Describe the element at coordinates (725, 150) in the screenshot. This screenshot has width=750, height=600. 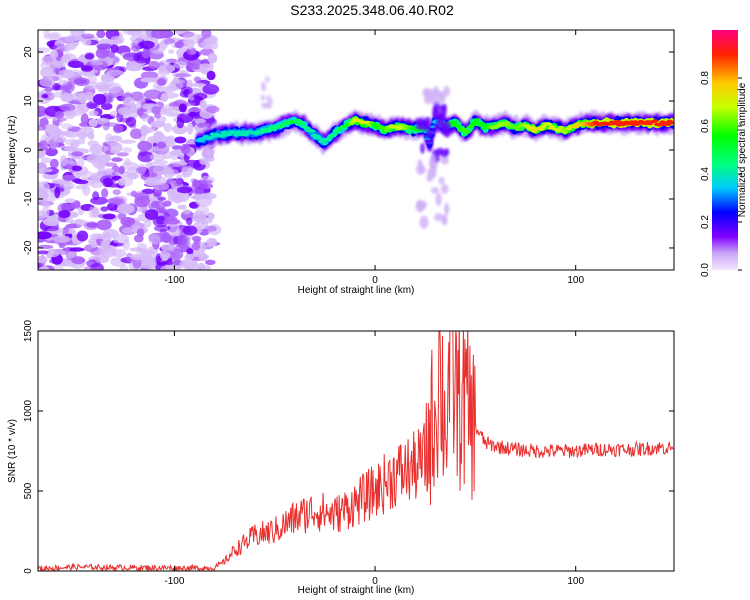
I see `colorbar-gradient` at that location.